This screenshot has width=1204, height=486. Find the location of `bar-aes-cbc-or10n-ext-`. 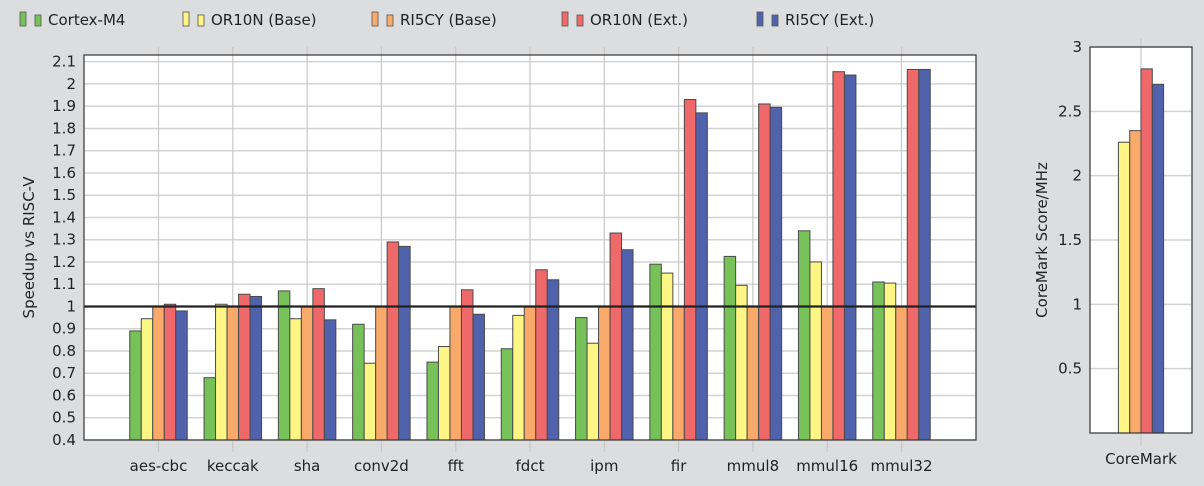

bar-aes-cbc-or10n-ext- is located at coordinates (170, 372).